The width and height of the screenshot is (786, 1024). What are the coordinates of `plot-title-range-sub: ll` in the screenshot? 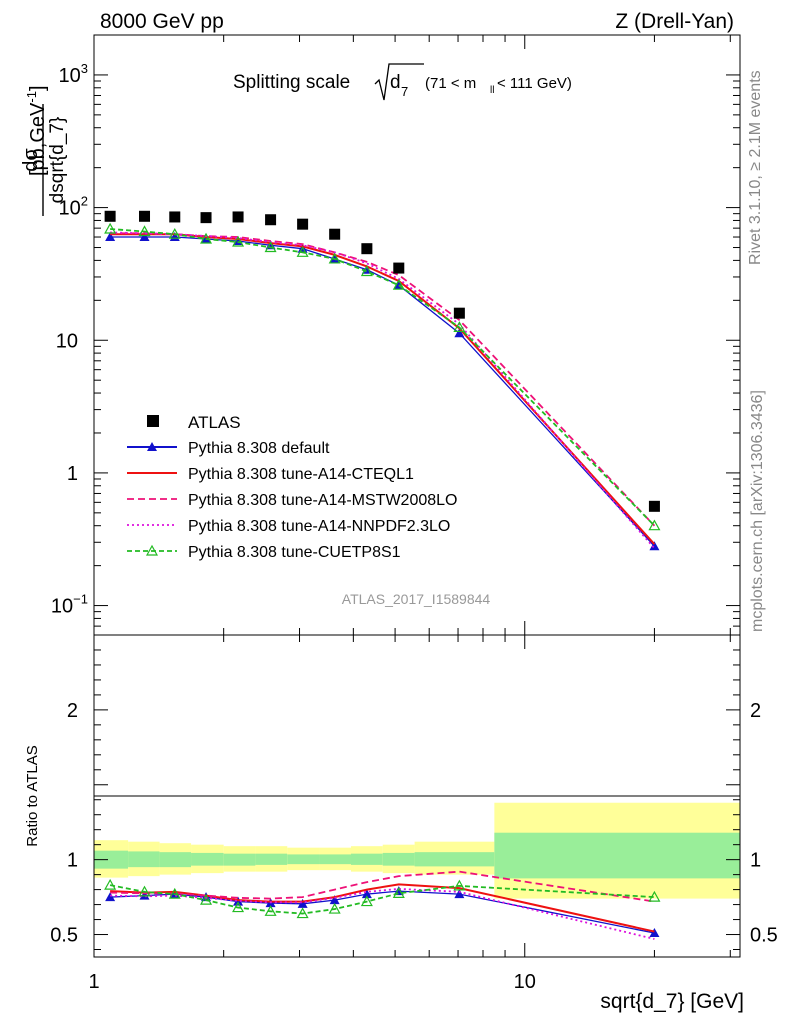 It's located at (492, 90).